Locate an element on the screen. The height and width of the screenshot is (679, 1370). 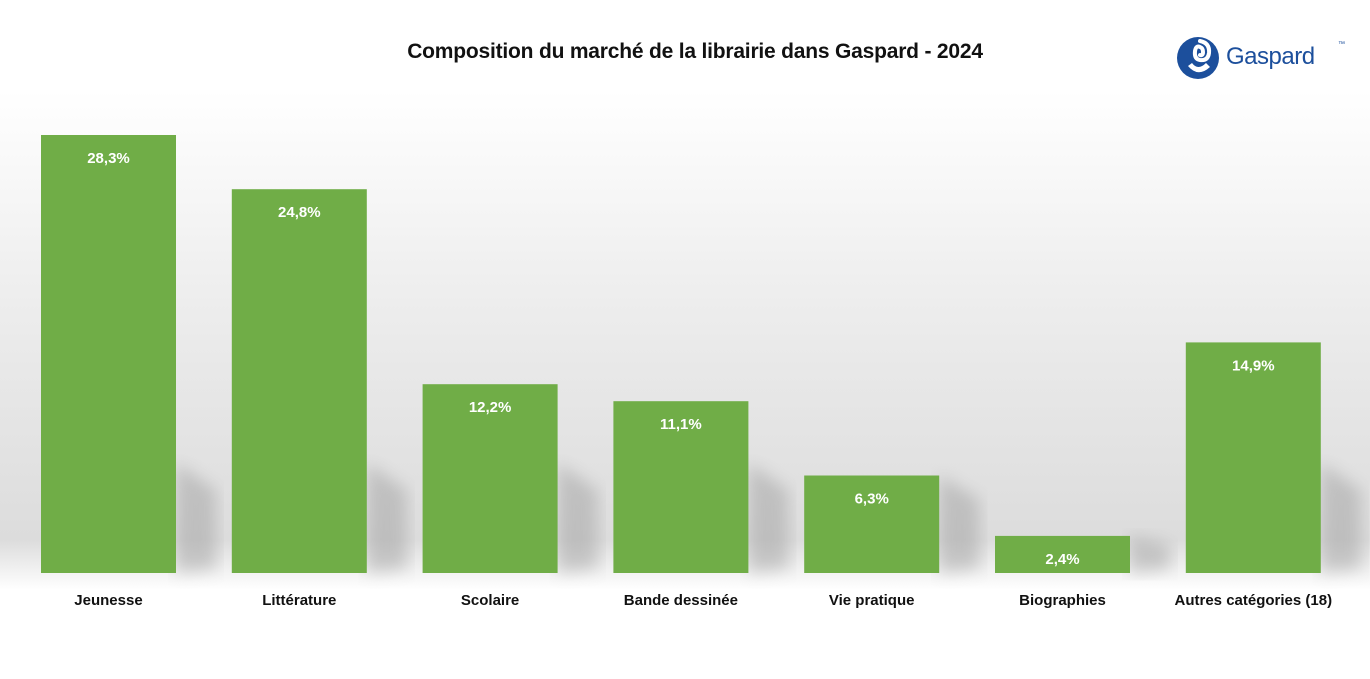
category-label-jeunesse: Jeunesse is located at coordinates (108, 600).